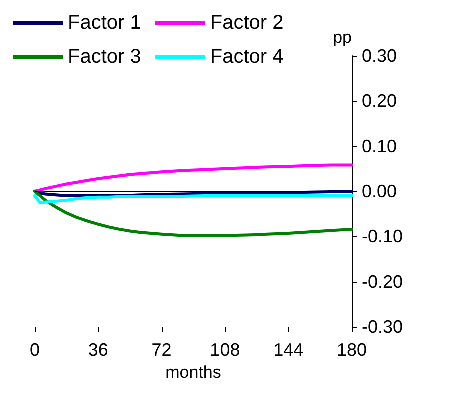 Image resolution: width=454 pixels, height=403 pixels. What do you see at coordinates (383, 236) in the screenshot?
I see `y-tick-label: -0.10` at bounding box center [383, 236].